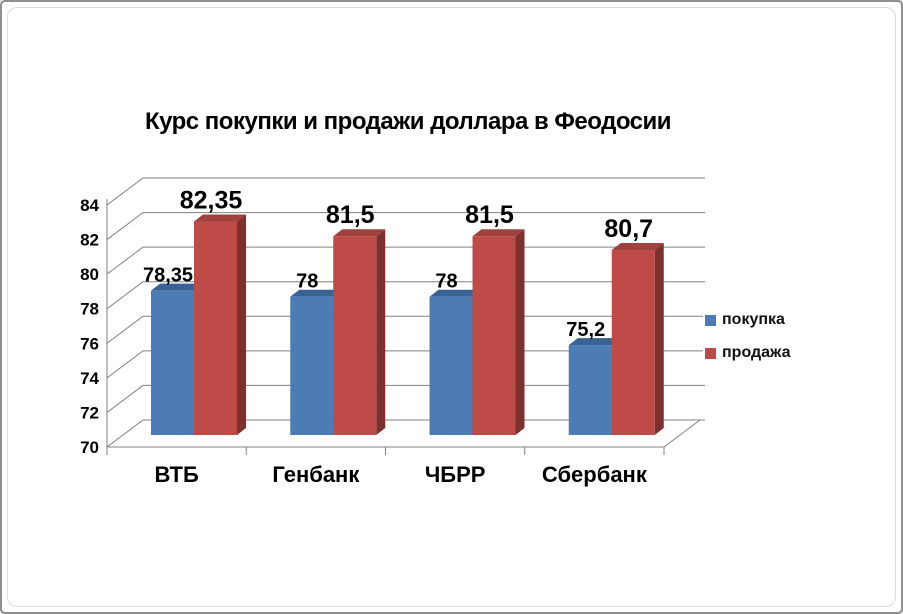 The width and height of the screenshot is (903, 614). Describe the element at coordinates (172, 362) in the screenshot. I see `bar-s0-c0` at that location.